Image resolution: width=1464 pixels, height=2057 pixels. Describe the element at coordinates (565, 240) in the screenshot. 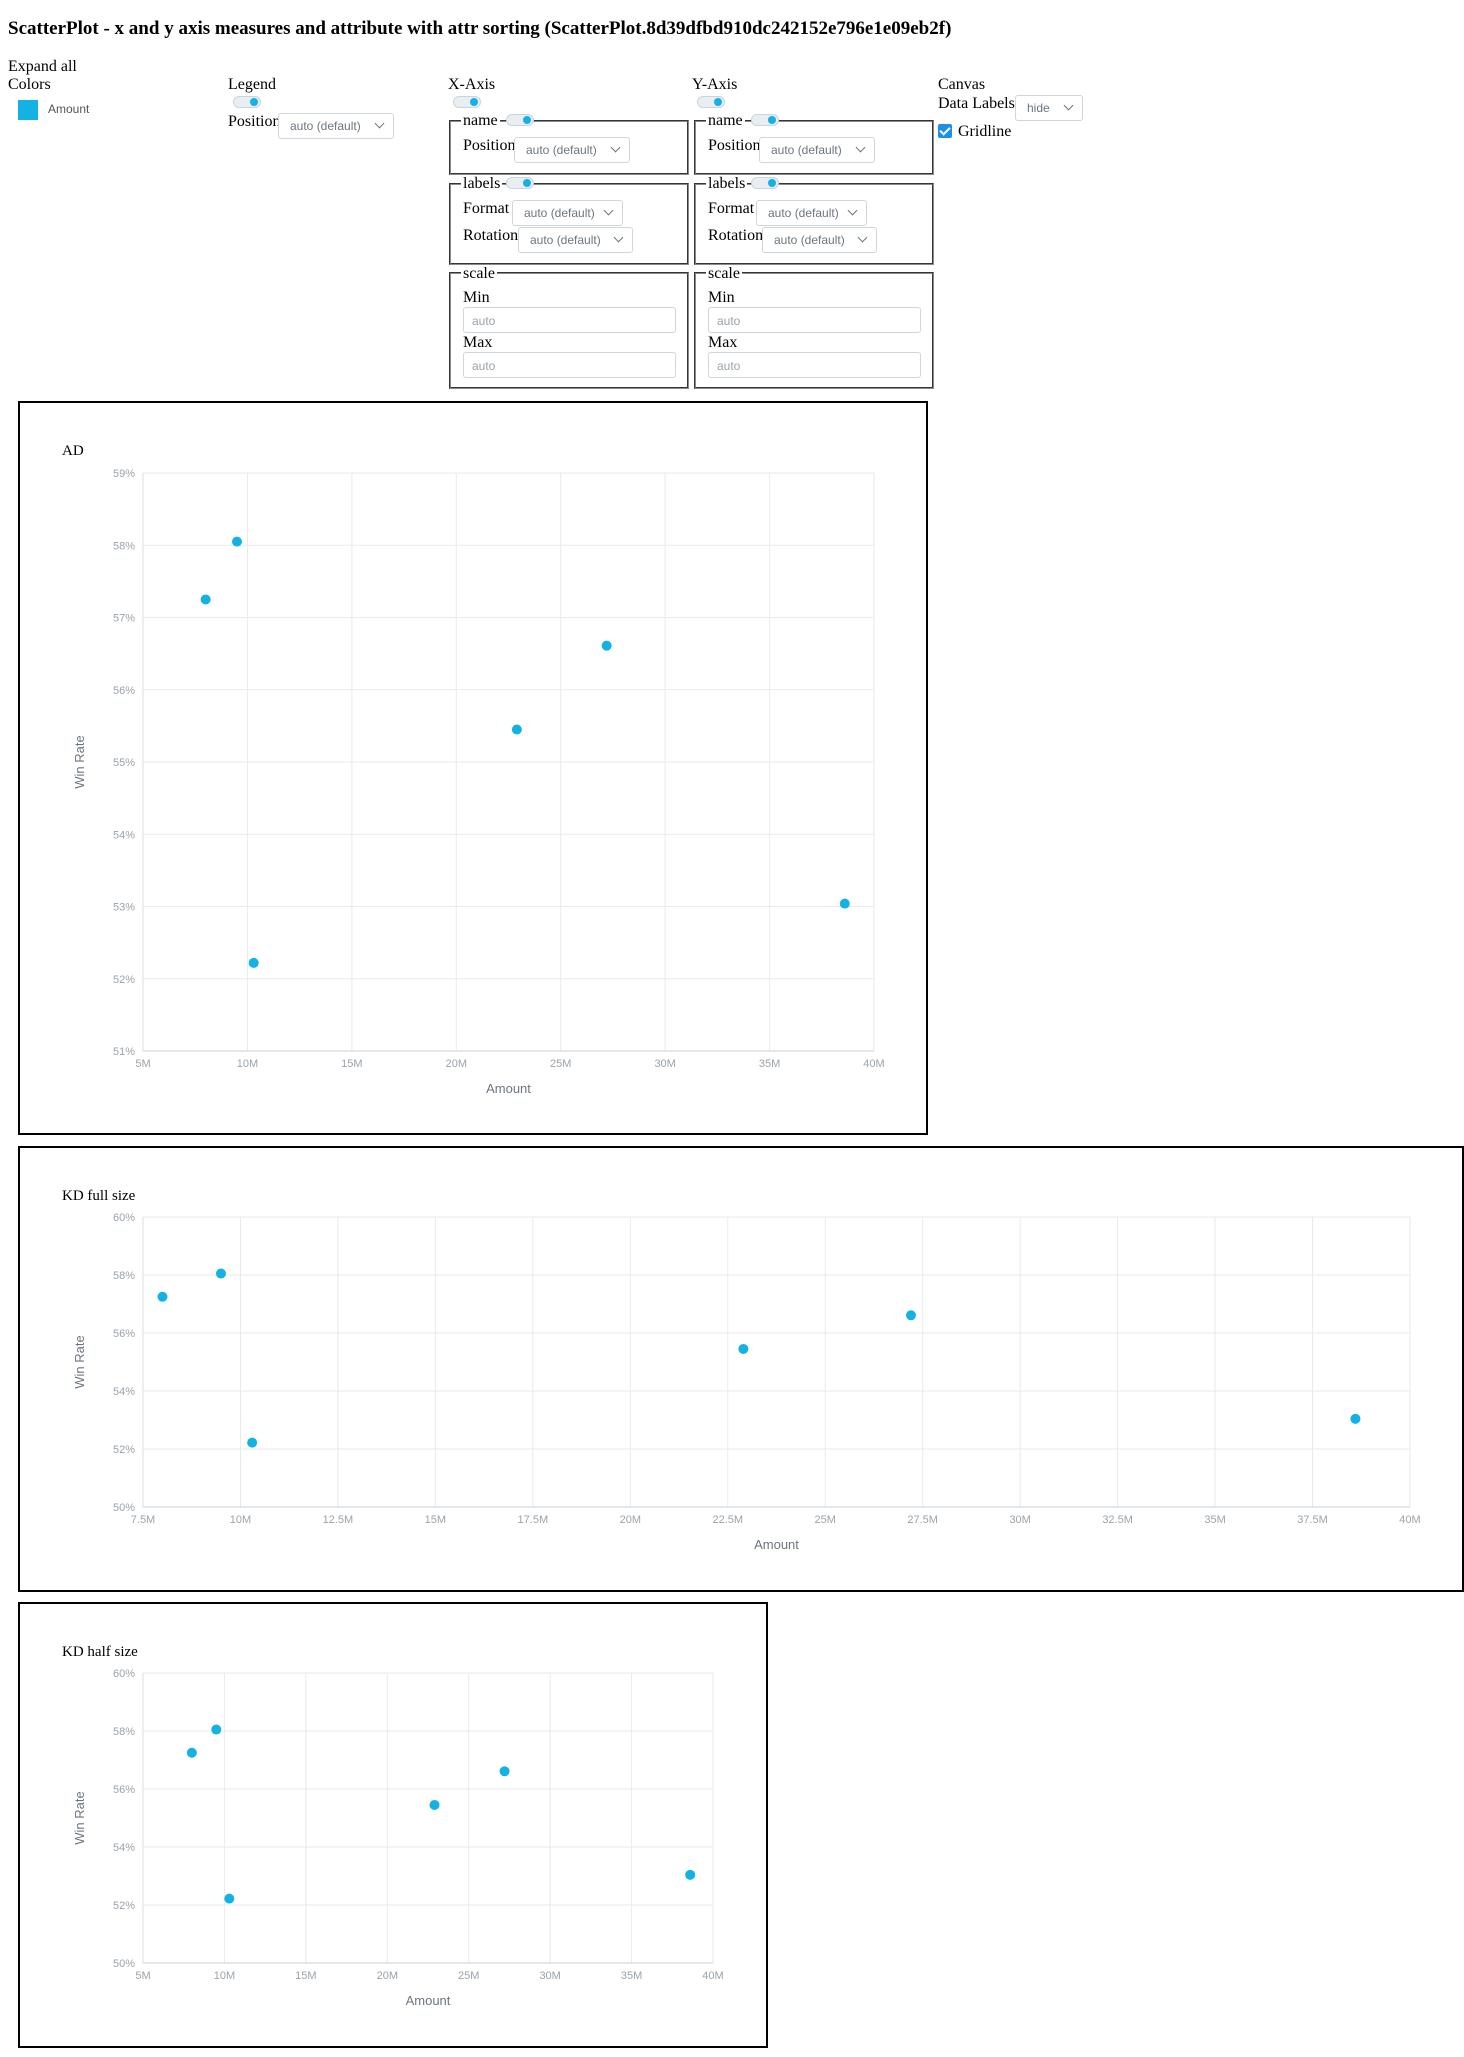

I see `x-axis-rotation-value: auto (default)` at that location.